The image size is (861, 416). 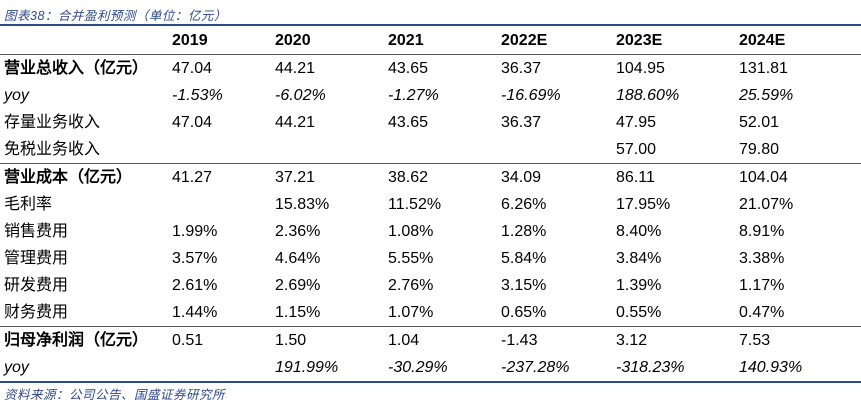 I want to click on header-cell-2021: 2021, so click(x=444, y=40).